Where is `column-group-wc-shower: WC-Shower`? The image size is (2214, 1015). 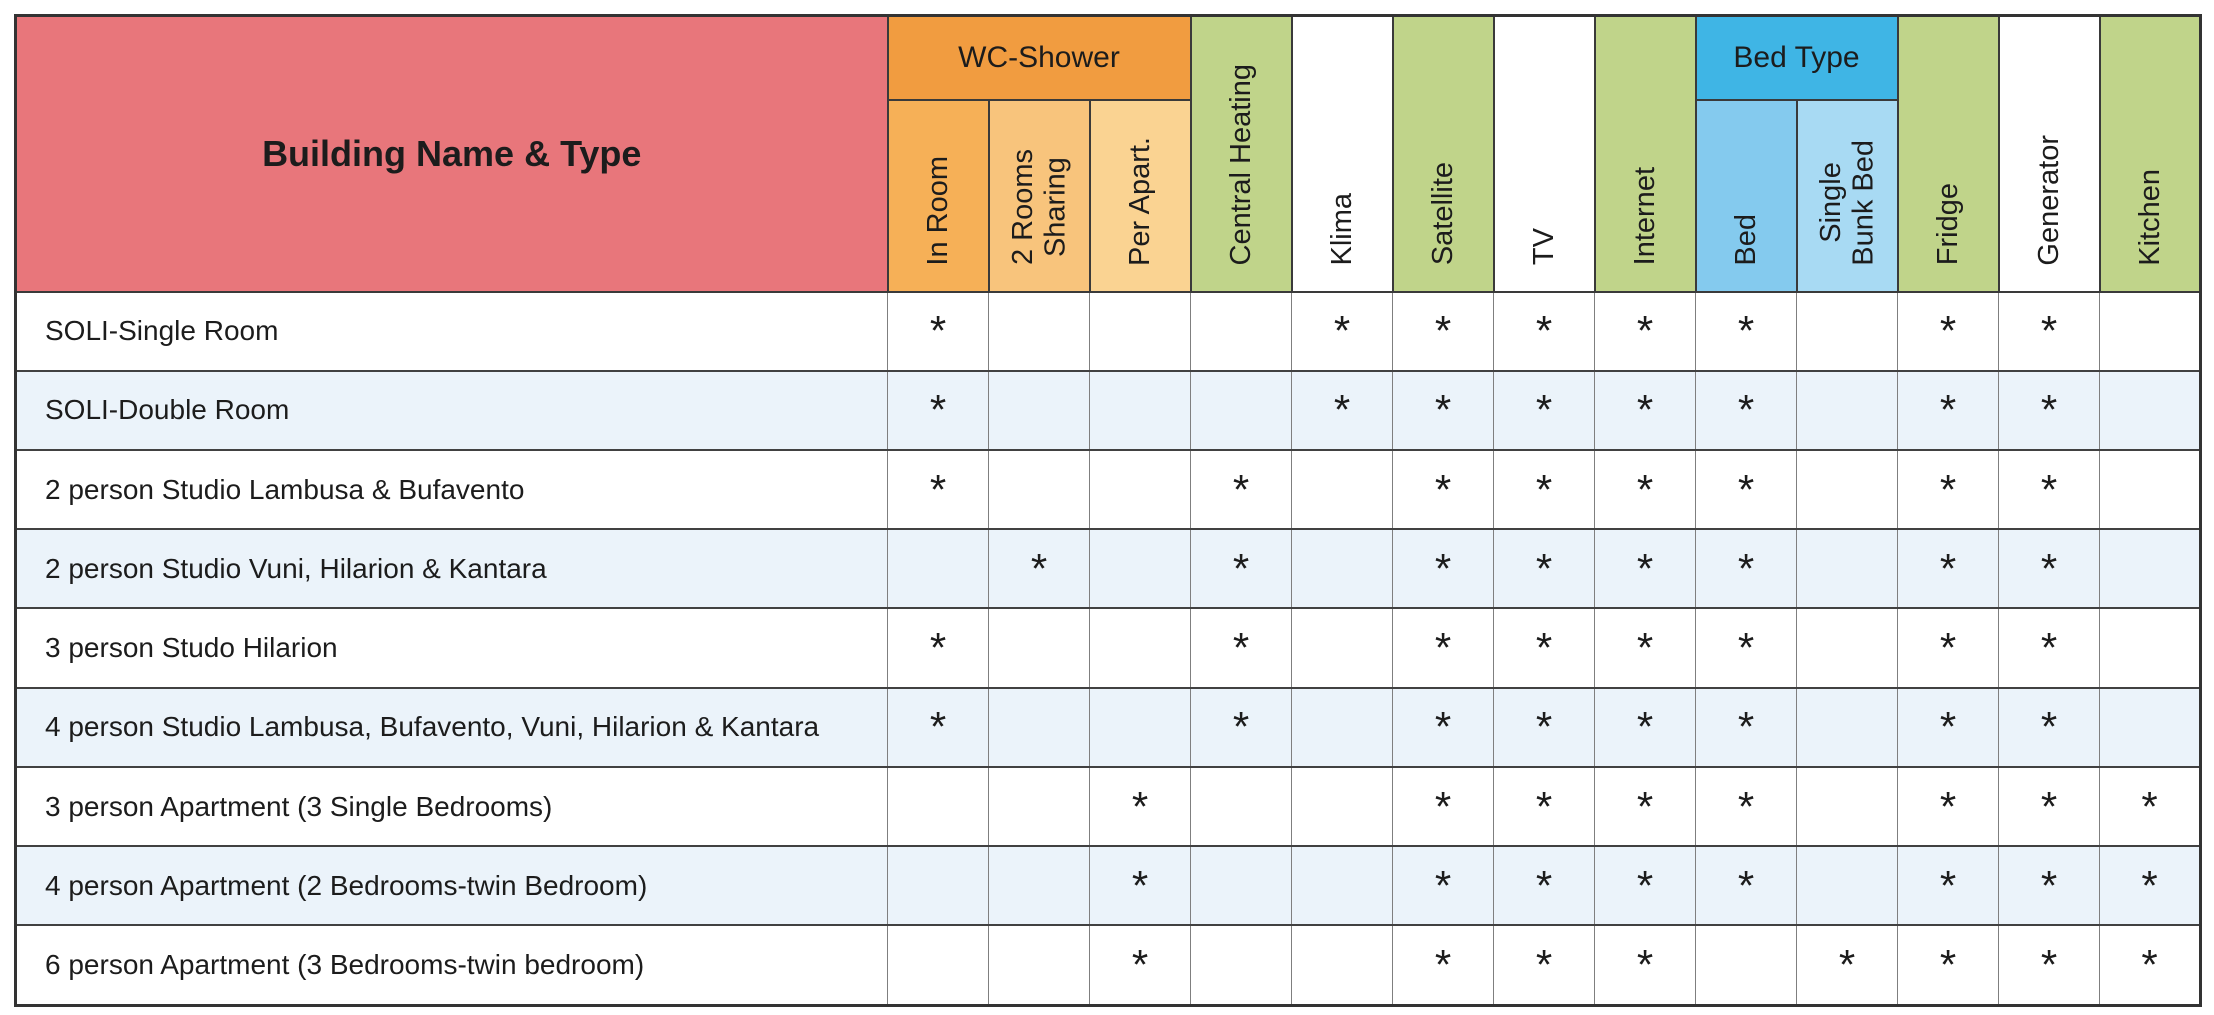
column-group-wc-shower: WC-Shower is located at coordinates (1039, 57).